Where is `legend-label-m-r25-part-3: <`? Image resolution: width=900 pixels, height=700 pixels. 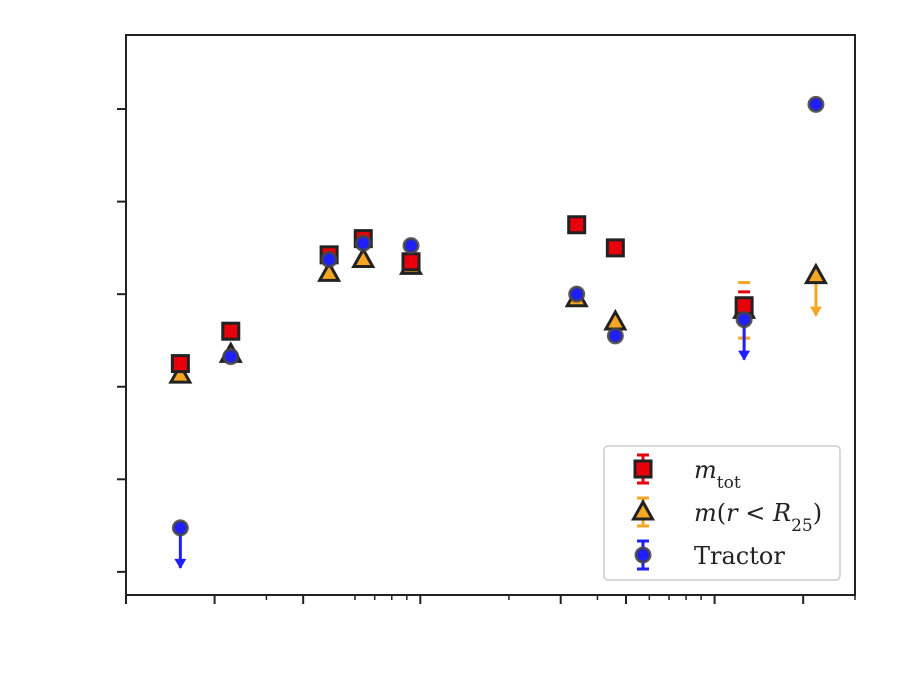 legend-label-m-r25-part-3: < is located at coordinates (755, 513).